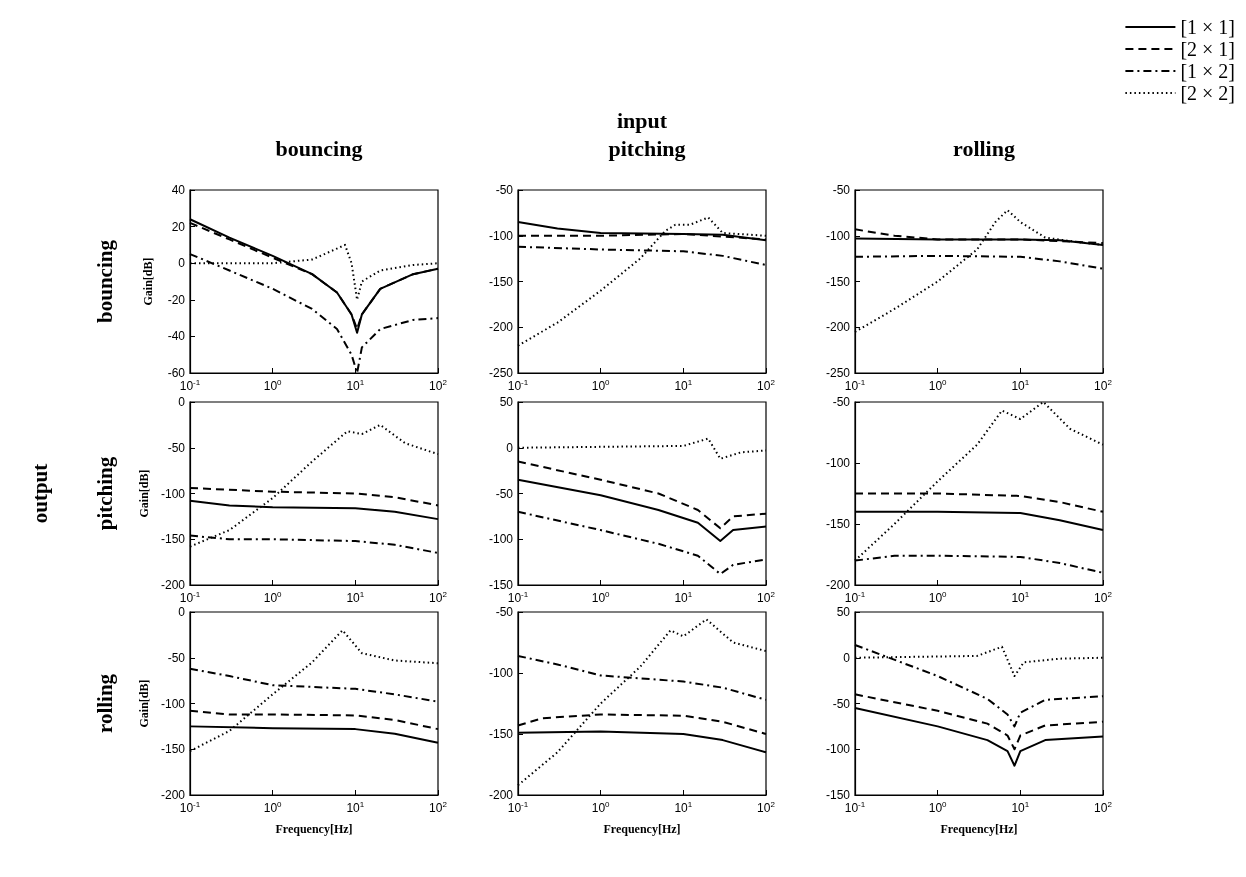 The width and height of the screenshot is (1246, 877). What do you see at coordinates (178, 190) in the screenshot?
I see `y-tick-label: 40` at bounding box center [178, 190].